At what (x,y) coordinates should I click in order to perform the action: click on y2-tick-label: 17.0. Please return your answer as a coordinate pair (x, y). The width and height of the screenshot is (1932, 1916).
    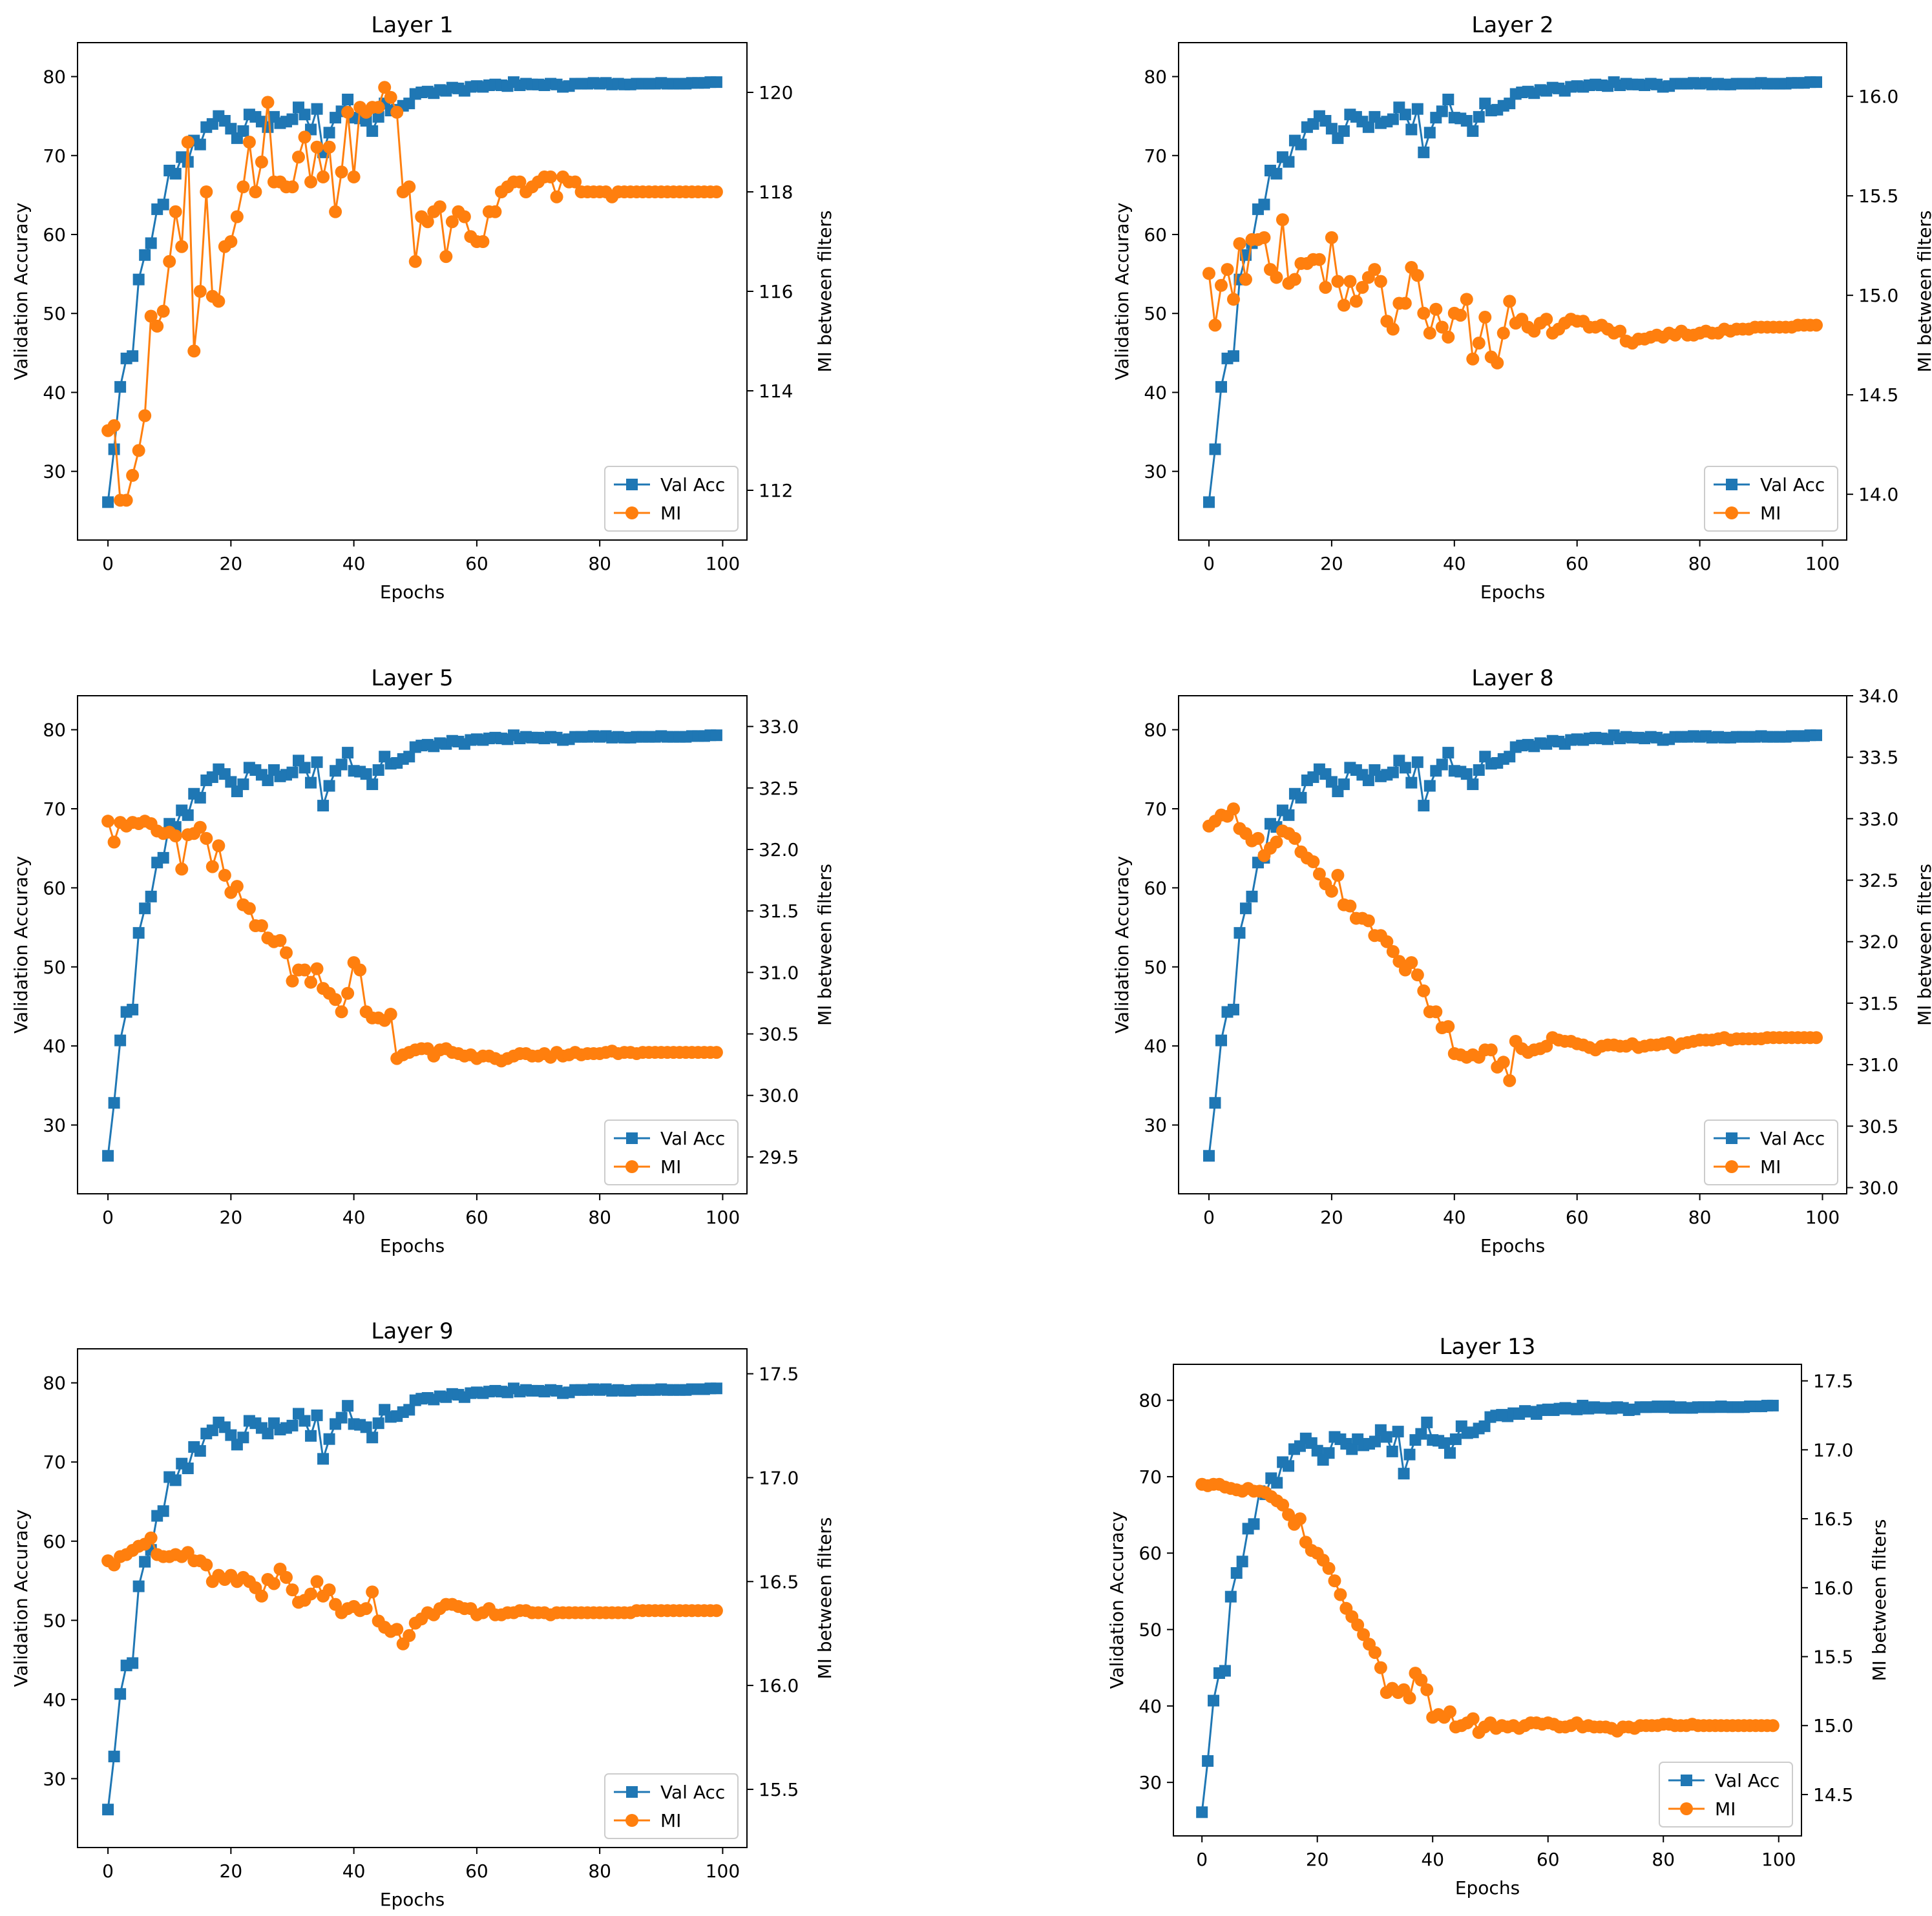
    Looking at the image, I should click on (779, 1477).